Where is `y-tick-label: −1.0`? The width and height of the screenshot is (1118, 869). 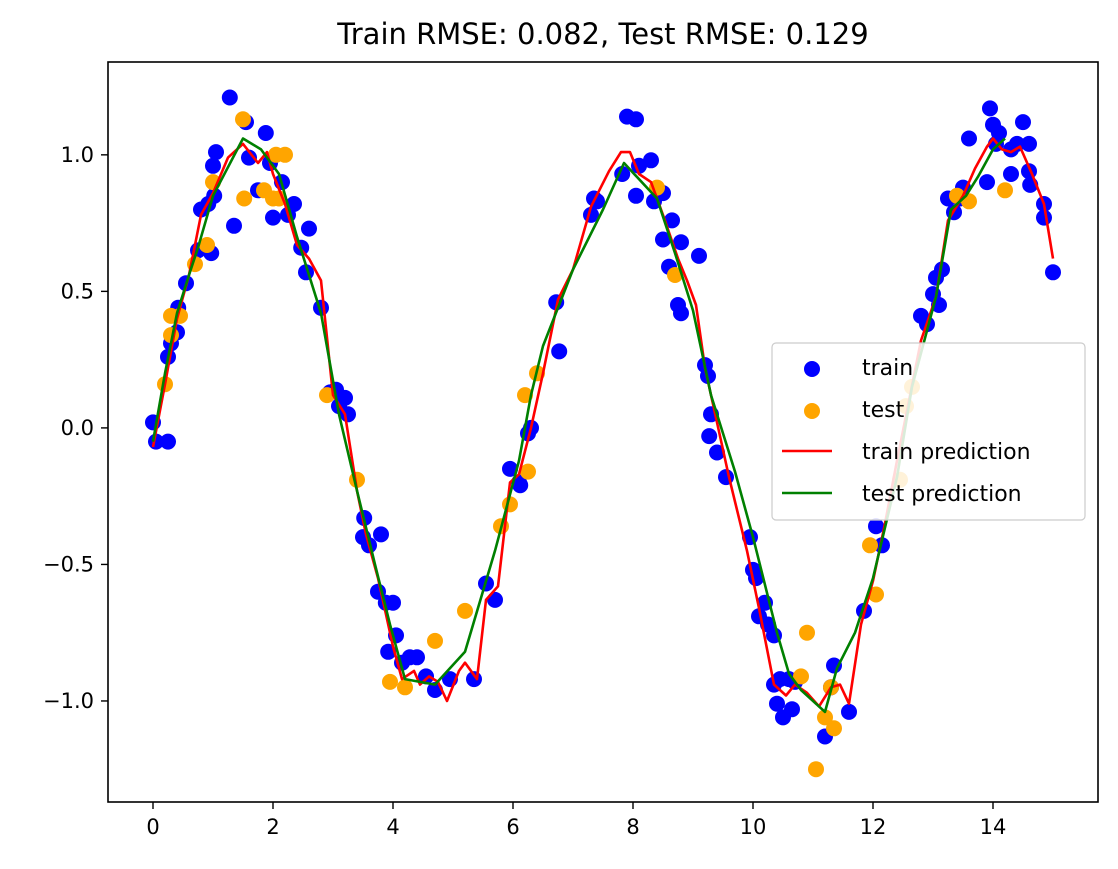 y-tick-label: −1.0 is located at coordinates (68, 701).